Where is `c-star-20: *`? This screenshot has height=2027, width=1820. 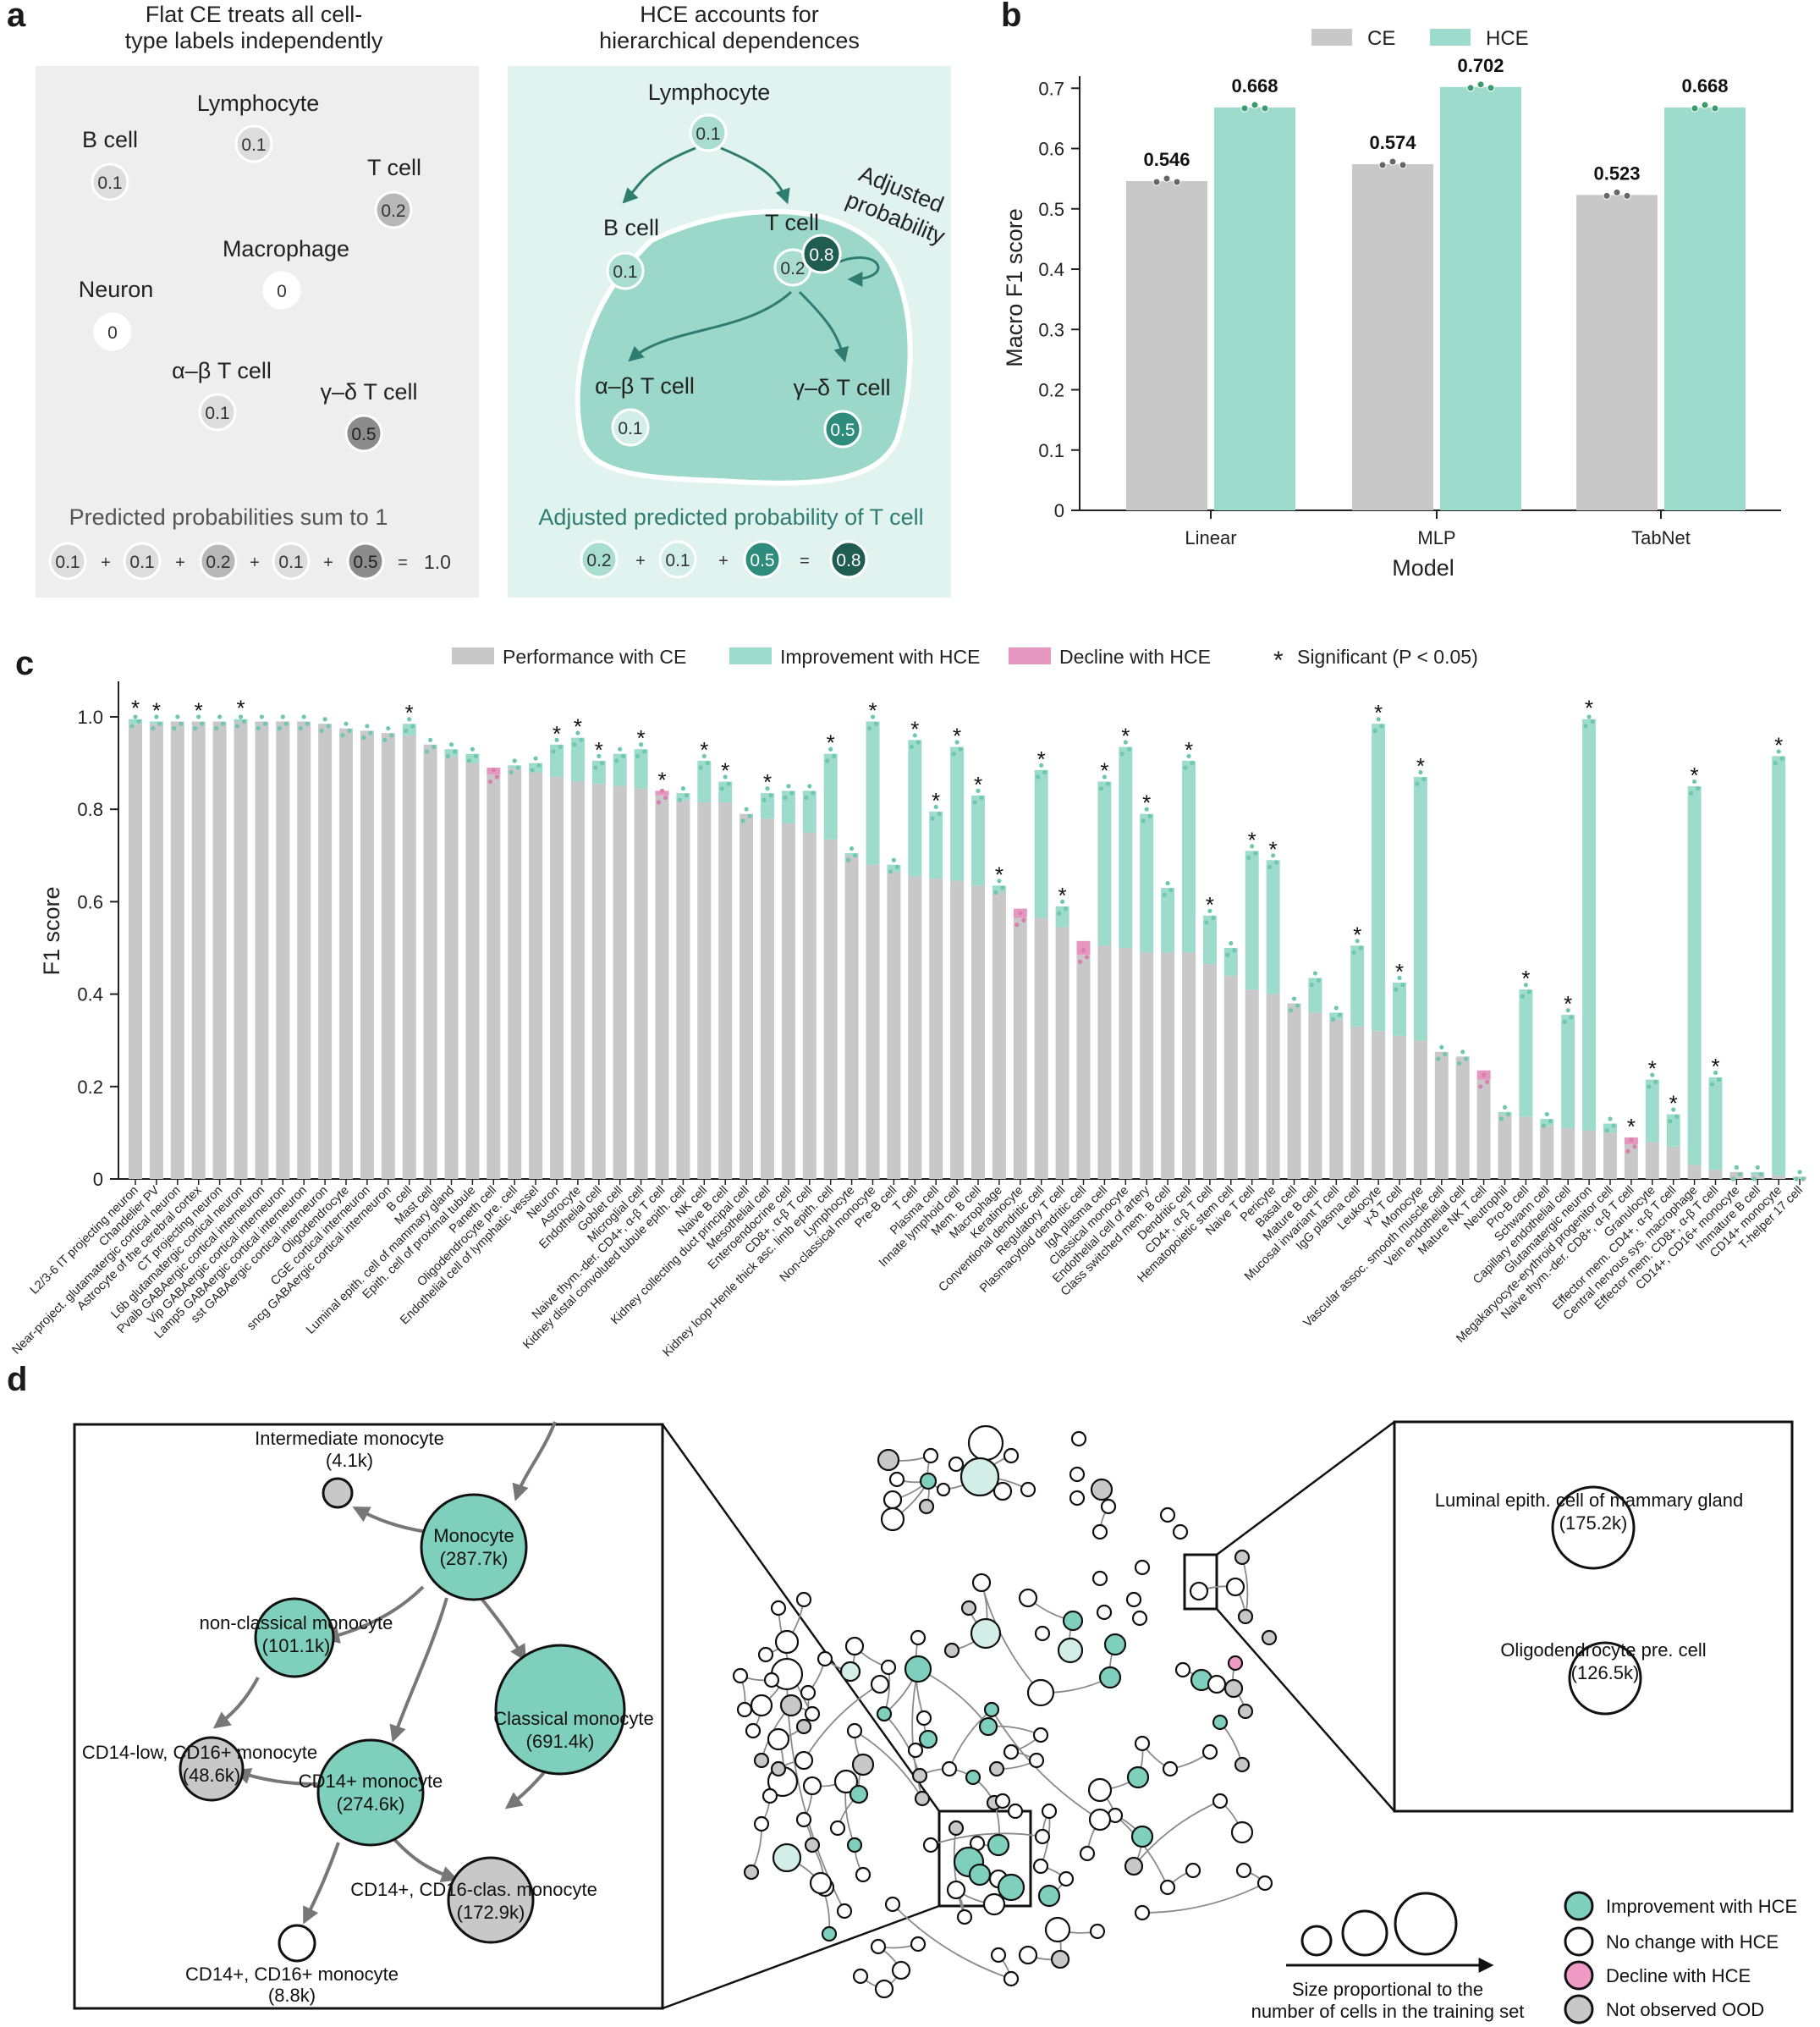 c-star-20: * is located at coordinates (557, 733).